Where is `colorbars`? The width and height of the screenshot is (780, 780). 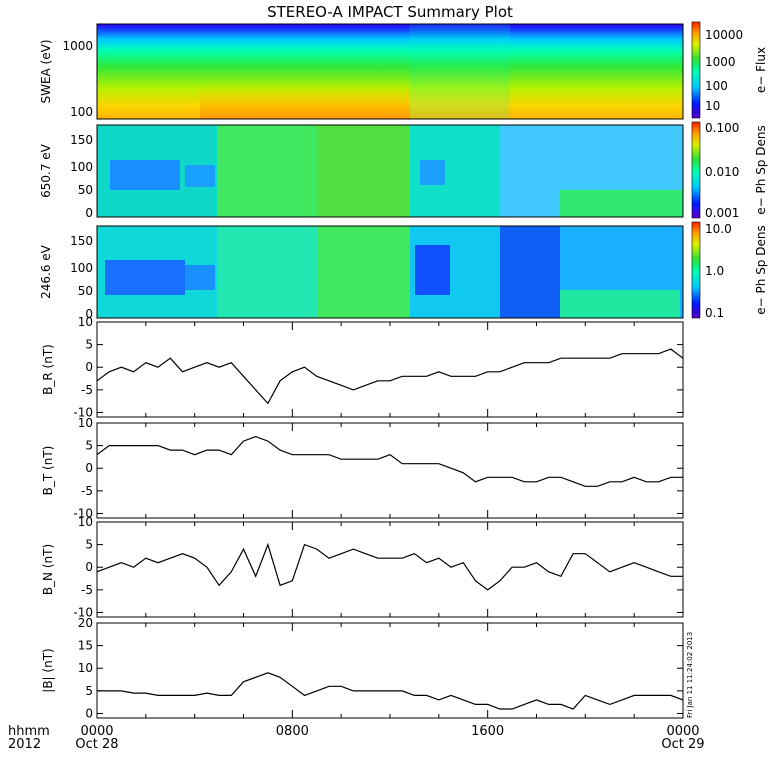 colorbars is located at coordinates (696, 170).